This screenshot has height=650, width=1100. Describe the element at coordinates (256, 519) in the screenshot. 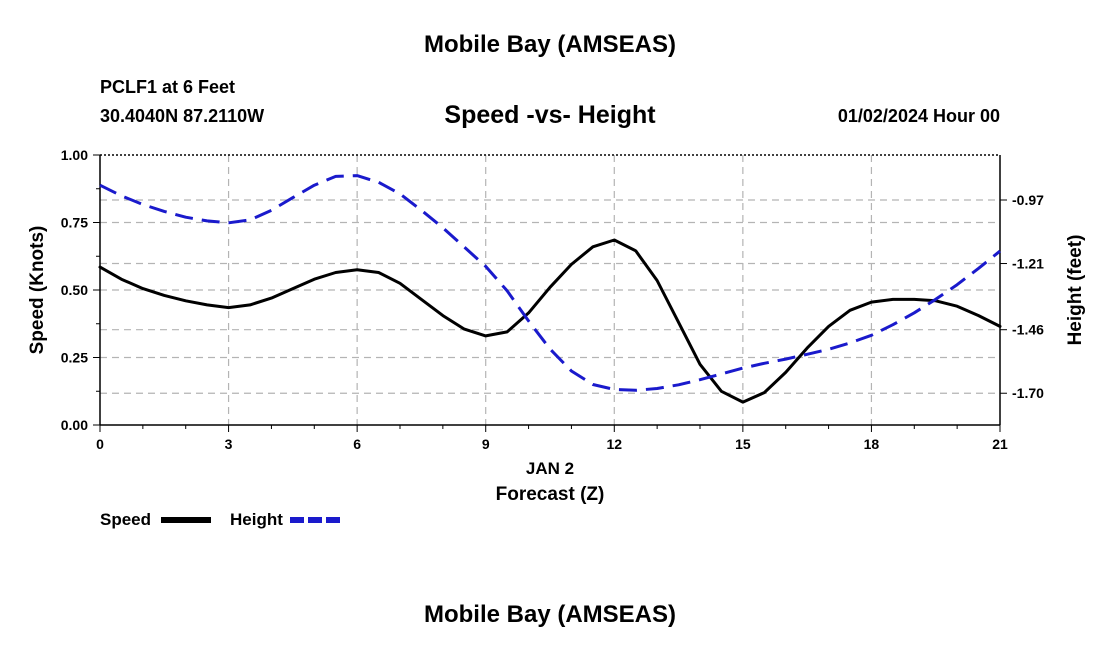

I see `legend-label-height: Height` at that location.